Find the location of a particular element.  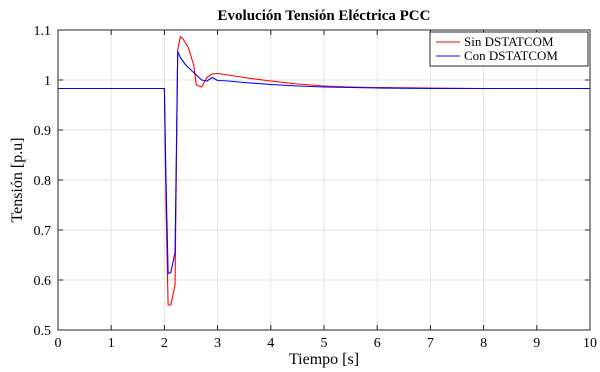

y-tick-label: 0.7 is located at coordinates (43, 231).